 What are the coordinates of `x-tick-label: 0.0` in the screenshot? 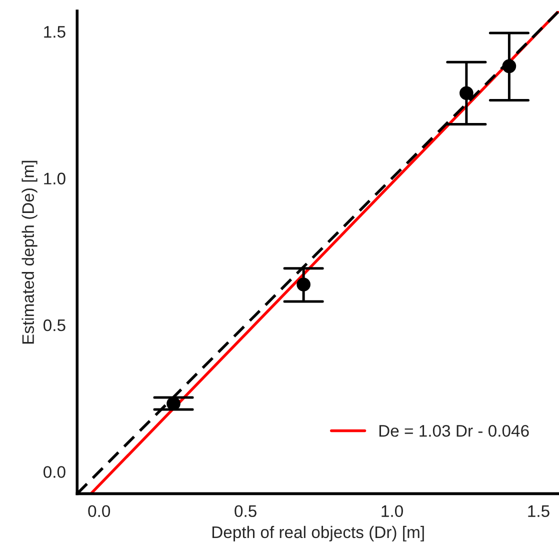 It's located at (99, 511).